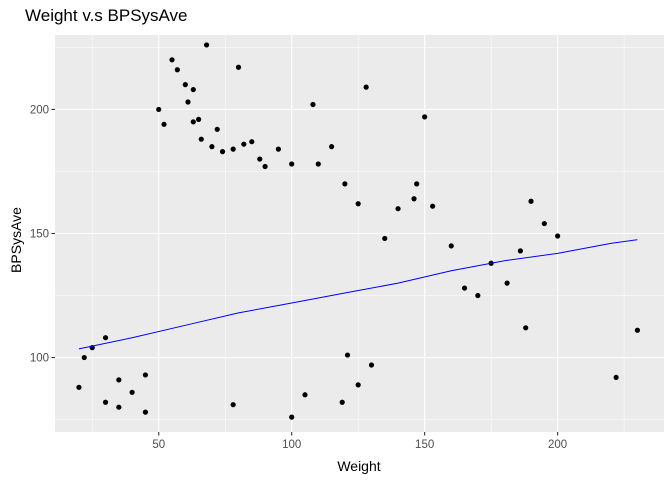 Image resolution: width=672 pixels, height=480 pixels. I want to click on y-tick-label: 100, so click(39, 359).